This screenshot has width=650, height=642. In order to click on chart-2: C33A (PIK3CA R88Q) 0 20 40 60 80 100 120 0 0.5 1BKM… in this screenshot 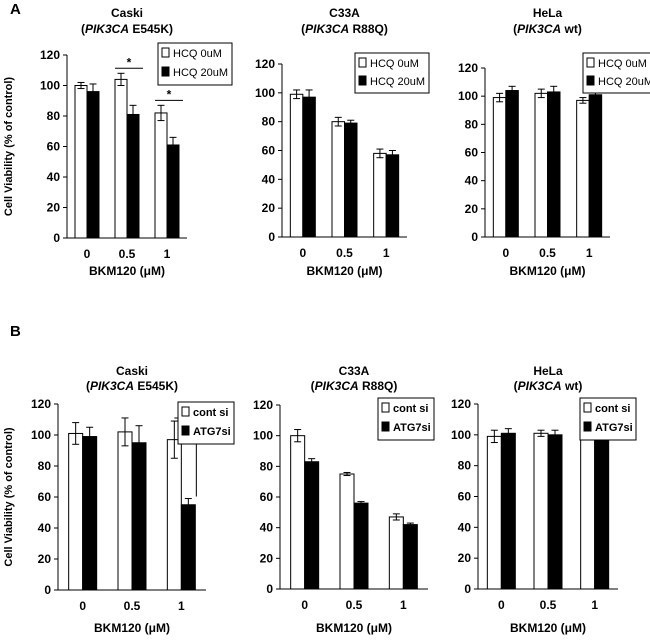, I will do `click(342, 142)`.